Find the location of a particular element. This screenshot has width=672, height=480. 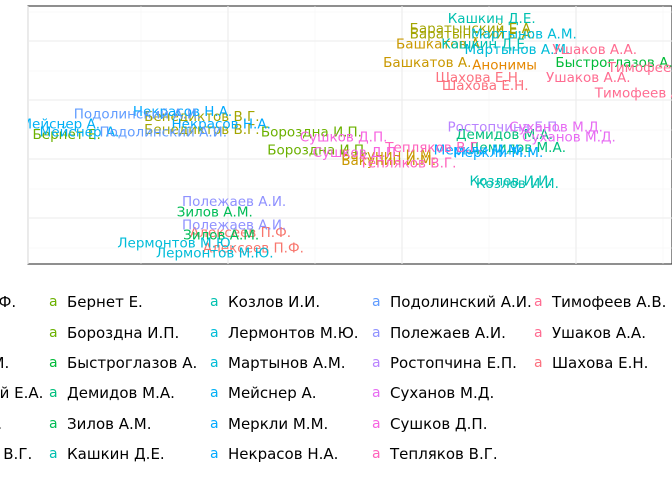

legend-entry: a Тепляков В.Г. is located at coordinates (435, 454).